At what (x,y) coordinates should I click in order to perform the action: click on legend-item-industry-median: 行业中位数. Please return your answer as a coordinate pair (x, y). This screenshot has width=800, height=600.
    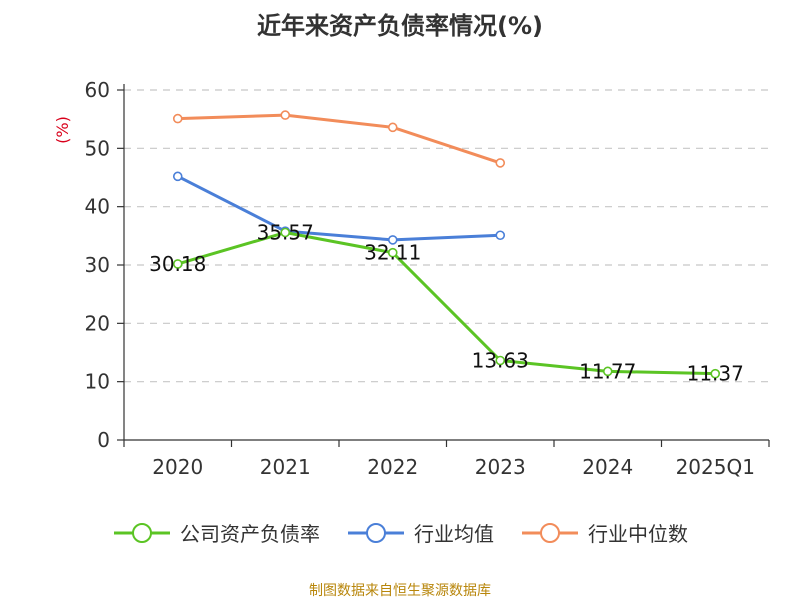
    Looking at the image, I should click on (604, 532).